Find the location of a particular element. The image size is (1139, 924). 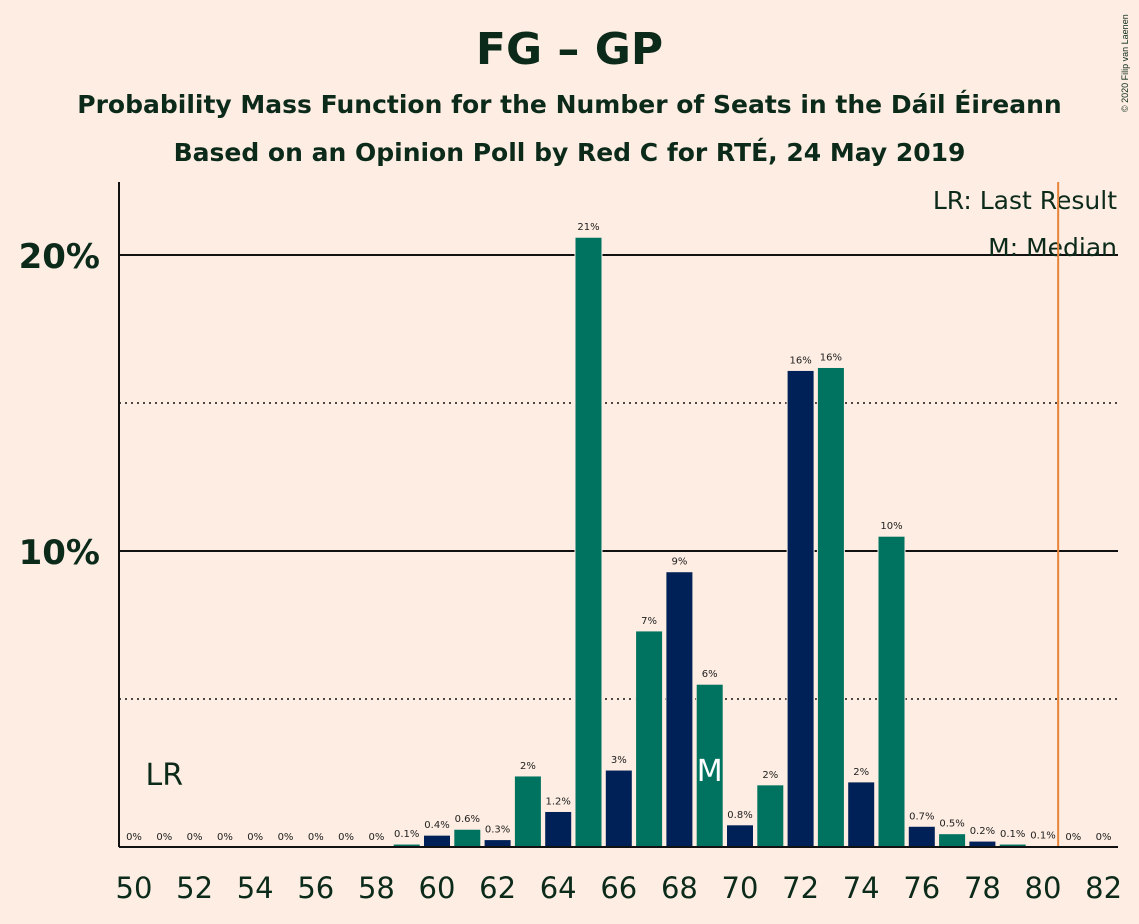

data-label-60: 0.4% is located at coordinates (436, 825).